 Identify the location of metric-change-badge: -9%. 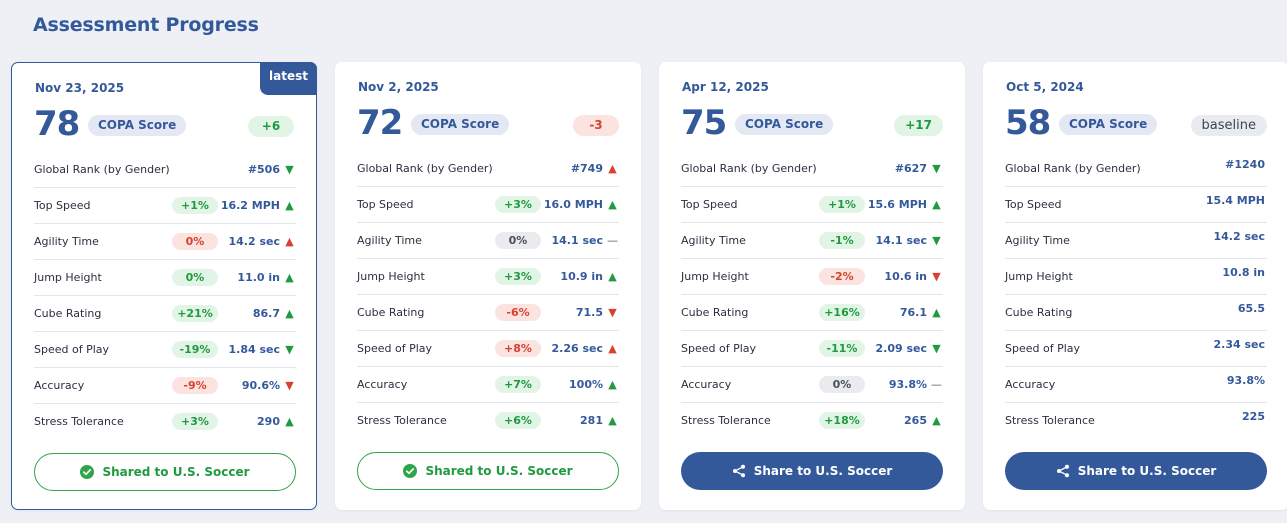
(195, 385).